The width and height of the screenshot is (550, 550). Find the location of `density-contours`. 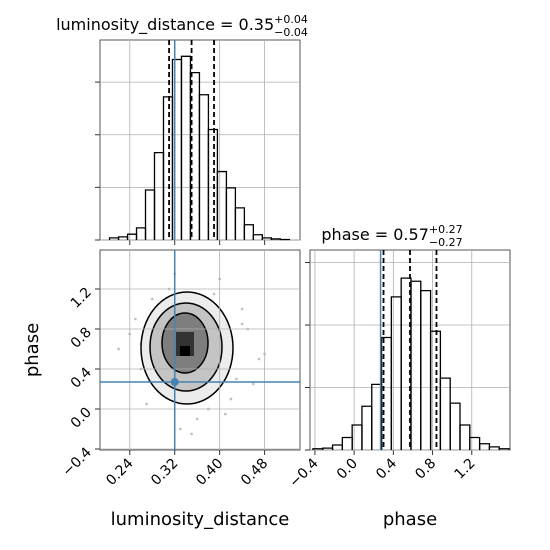

density-contours is located at coordinates (187, 348).